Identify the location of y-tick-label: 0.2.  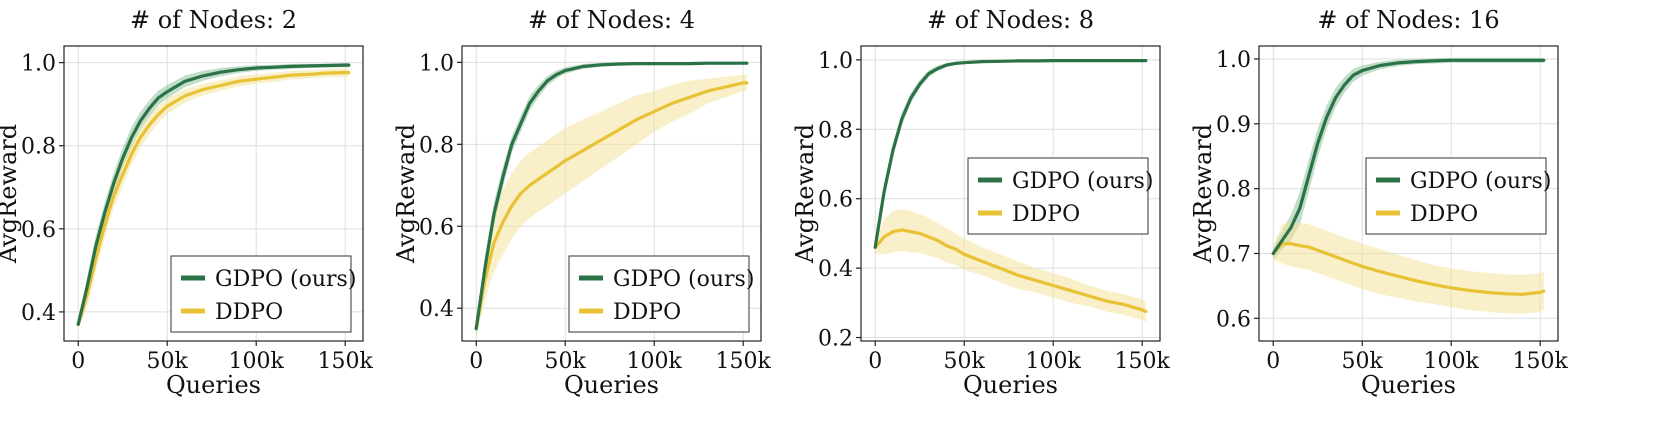
(835, 339).